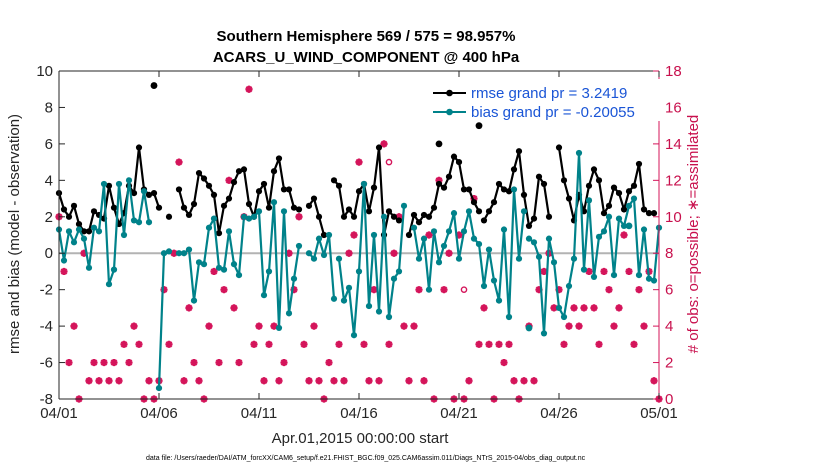 The image size is (830, 470). Describe the element at coordinates (559, 413) in the screenshot. I see `x-tick-label: 04/26` at that location.